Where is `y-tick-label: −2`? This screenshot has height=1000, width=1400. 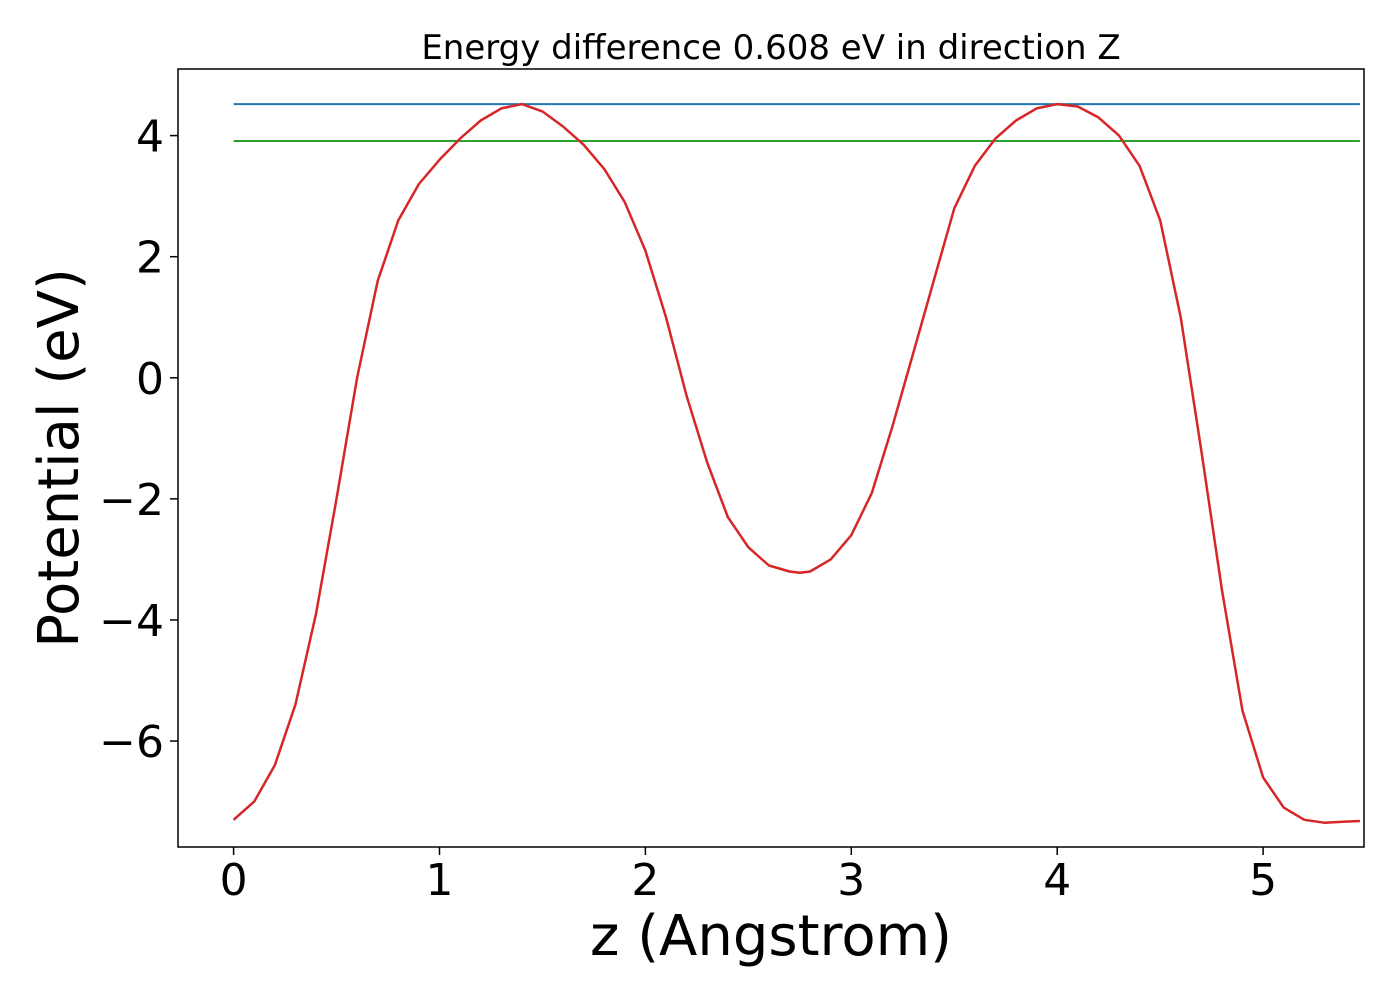 y-tick-label: −2 is located at coordinates (131, 500).